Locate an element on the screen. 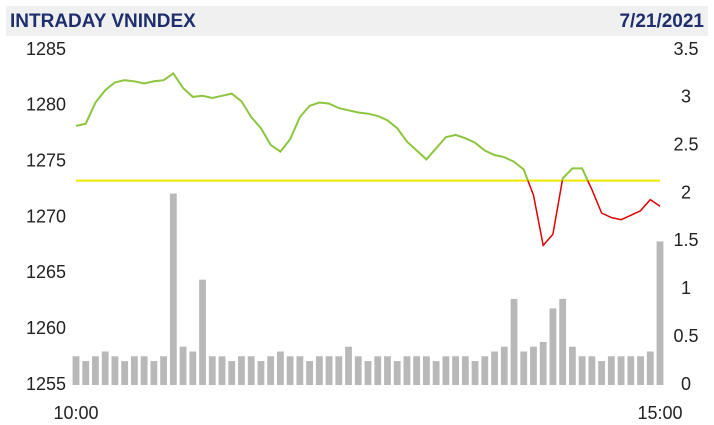  y-tick-label: 1285 is located at coordinates (46, 49).